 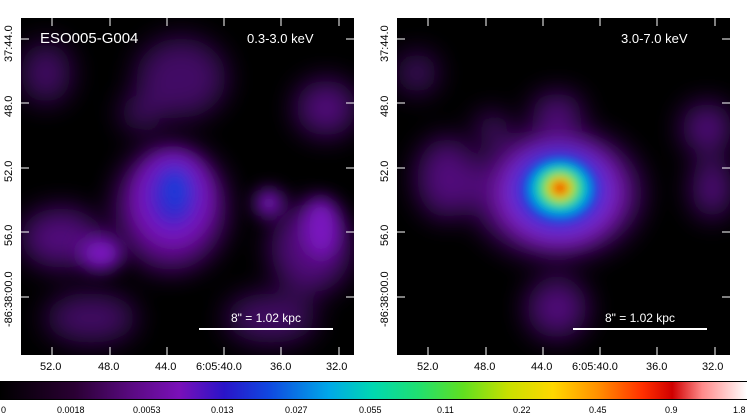 What do you see at coordinates (385, 235) in the screenshot?
I see `right-dec-tick-4: 56.0` at bounding box center [385, 235].